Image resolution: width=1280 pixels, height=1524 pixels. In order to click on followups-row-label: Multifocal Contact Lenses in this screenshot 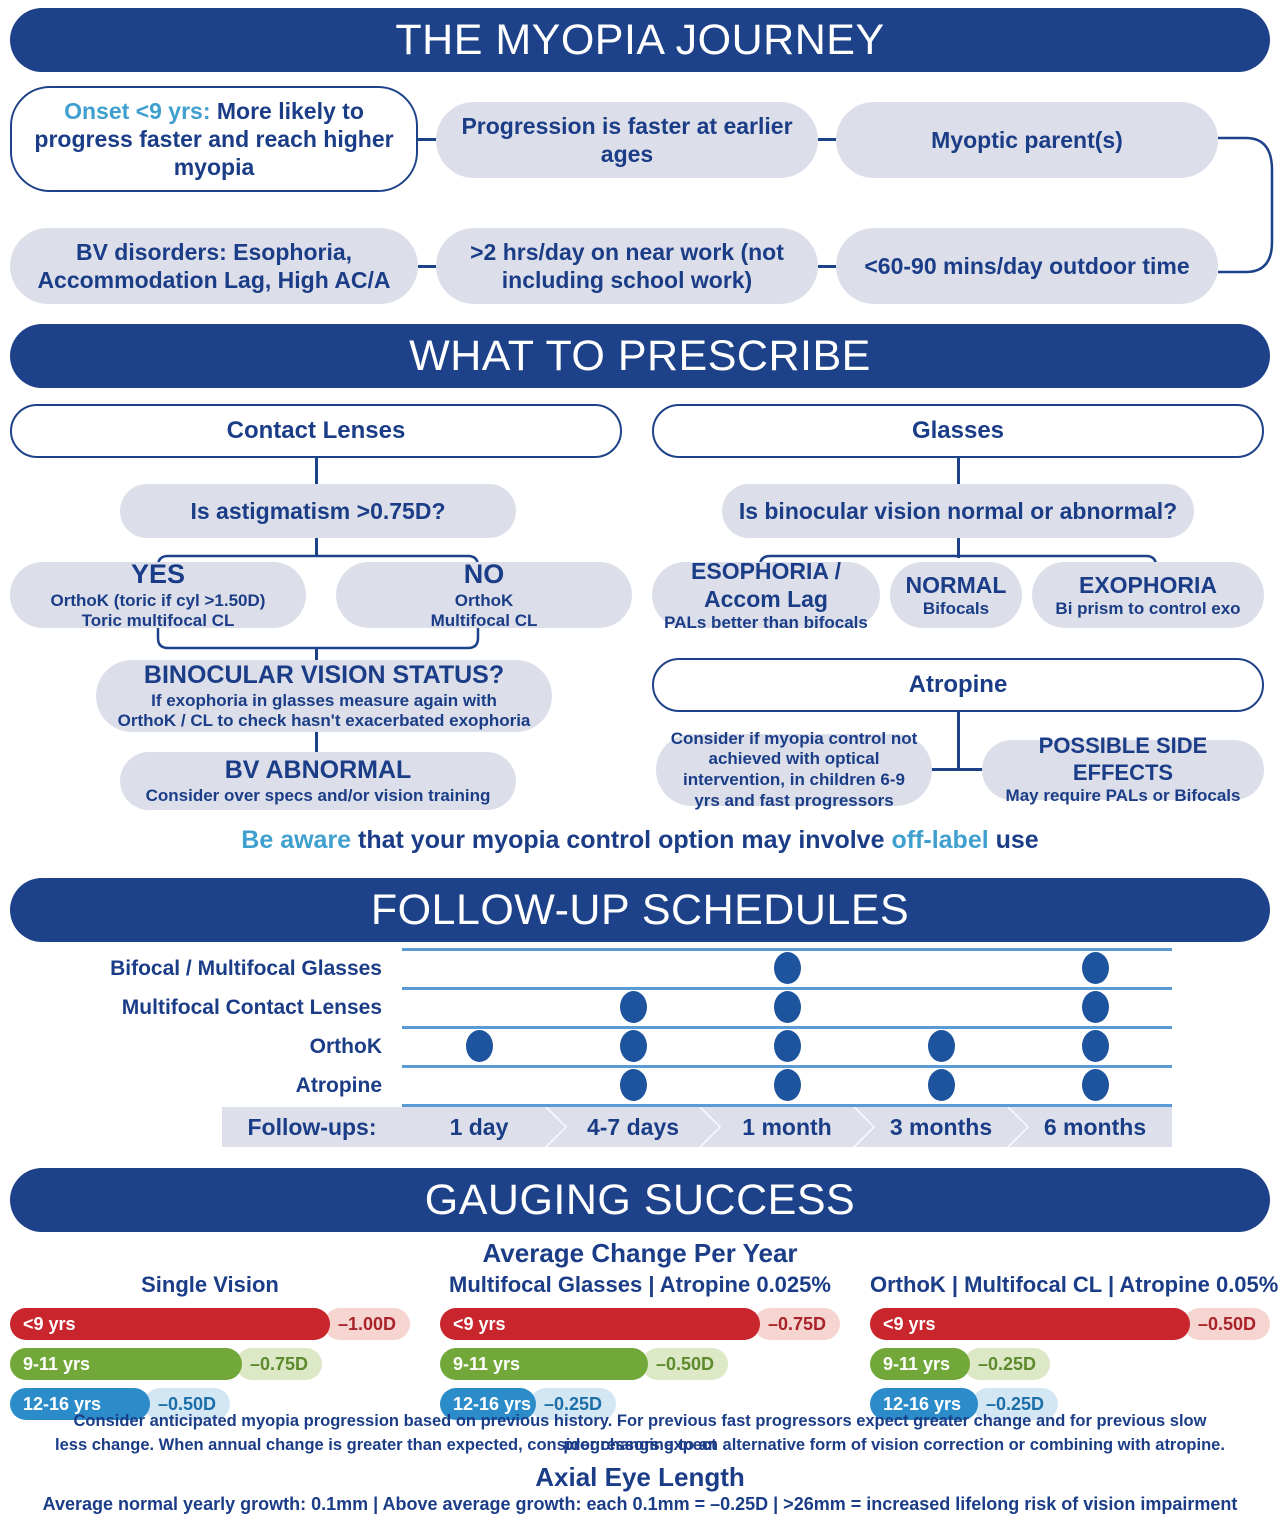, I will do `click(251, 1007)`.